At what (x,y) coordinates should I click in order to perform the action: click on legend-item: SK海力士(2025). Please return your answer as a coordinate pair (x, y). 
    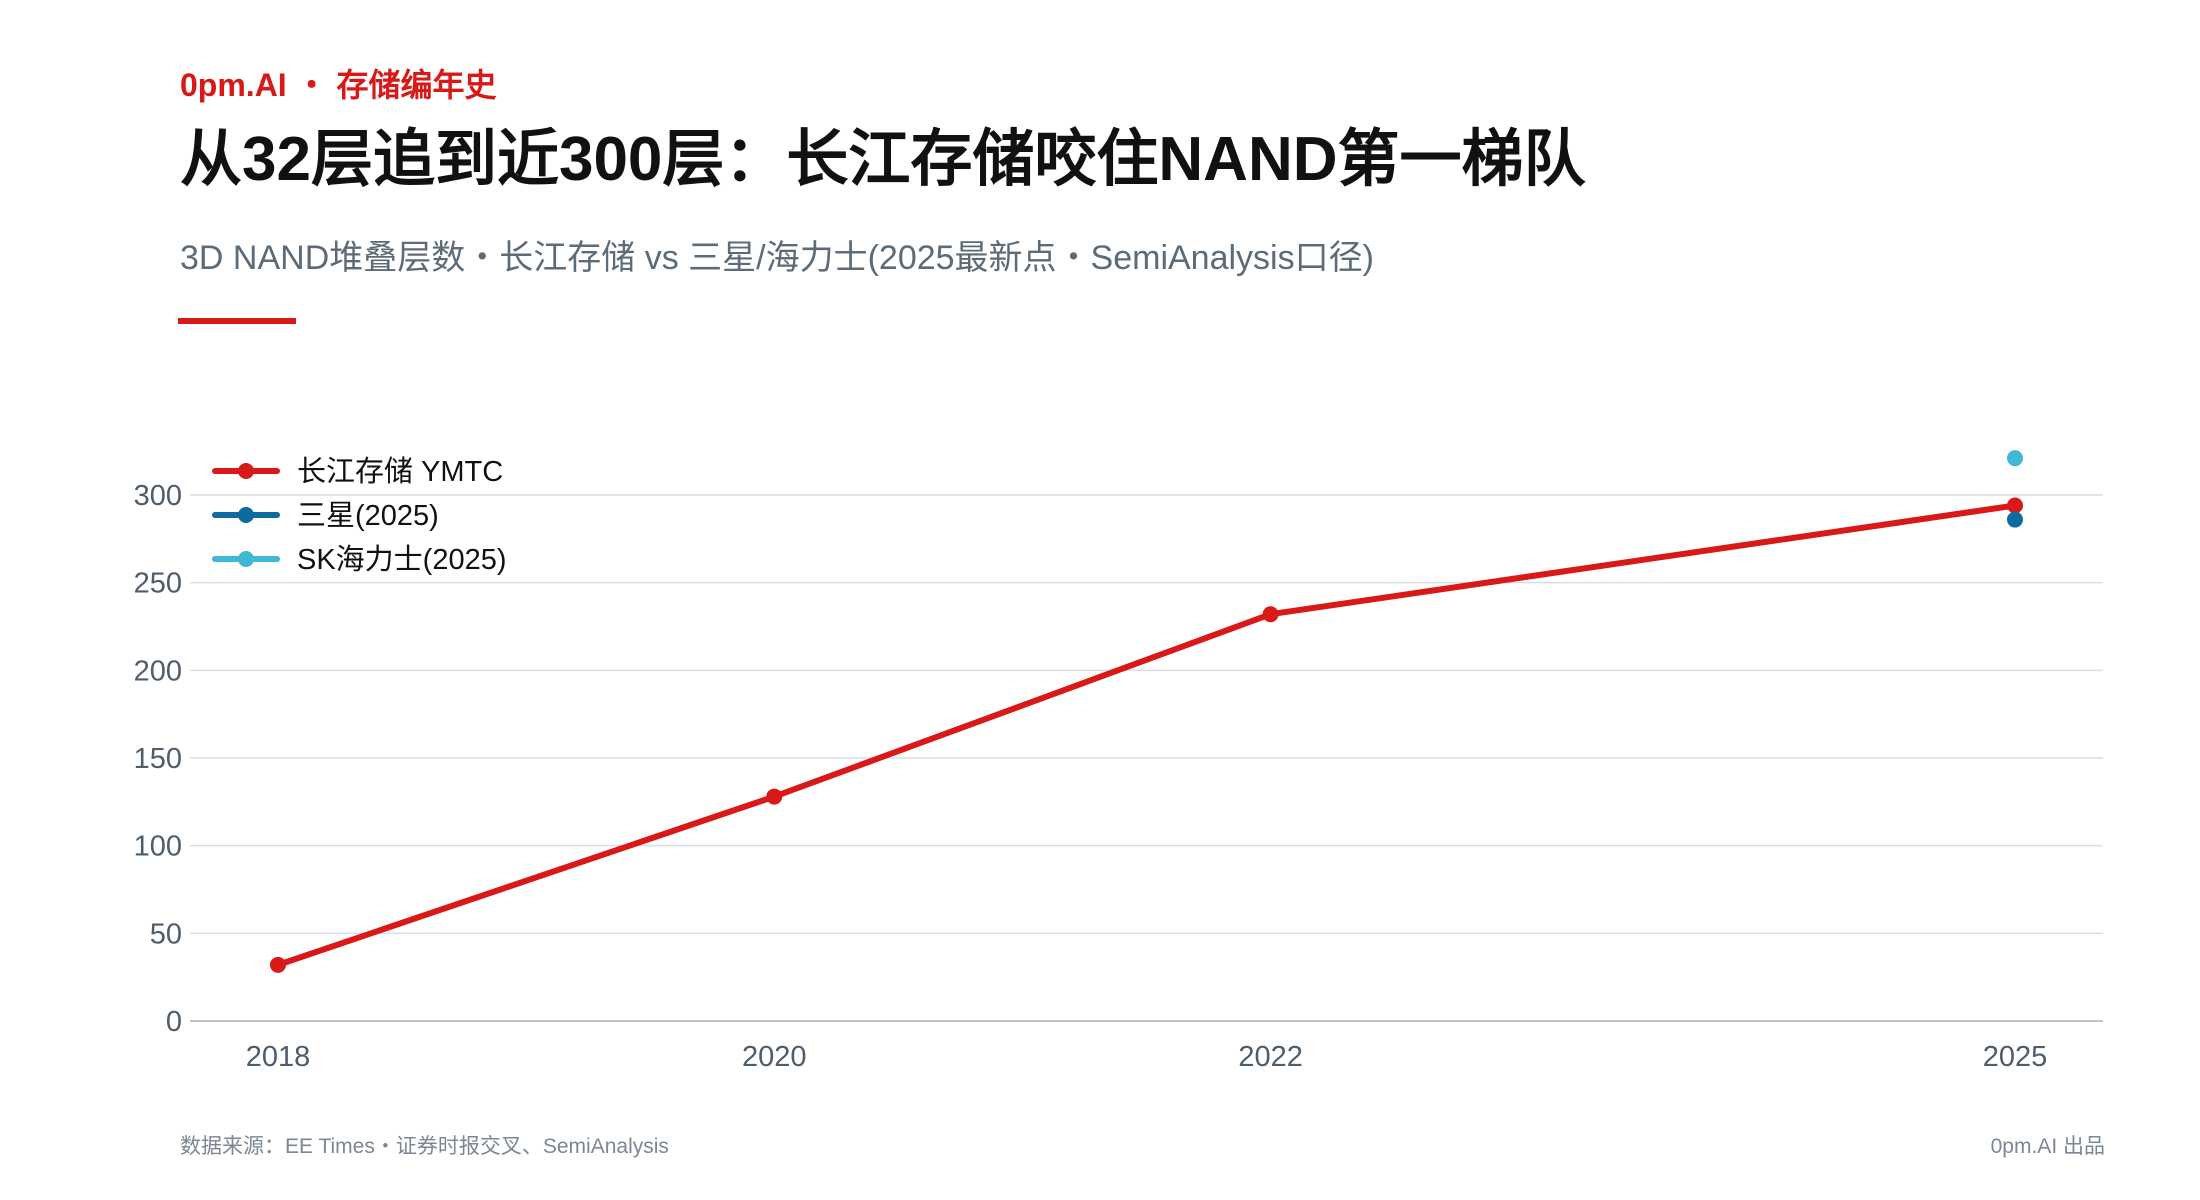
    Looking at the image, I should click on (359, 559).